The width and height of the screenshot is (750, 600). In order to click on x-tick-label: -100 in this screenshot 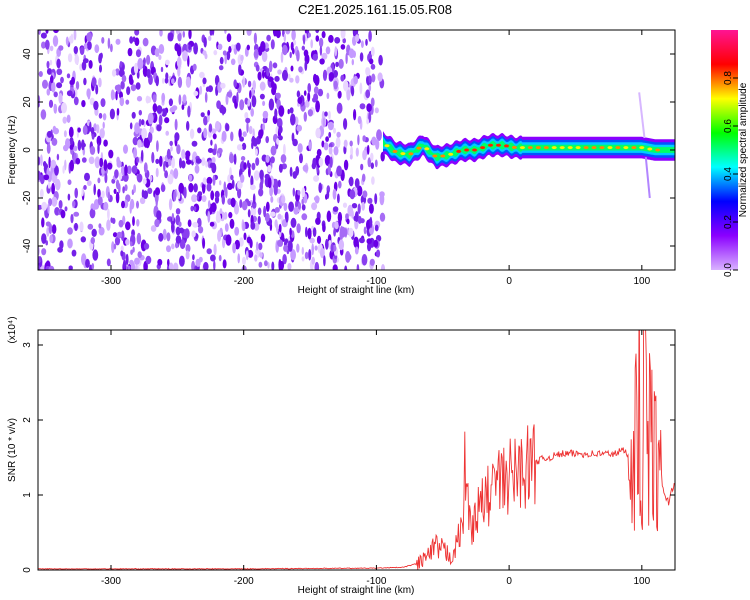, I will do `click(376, 581)`.